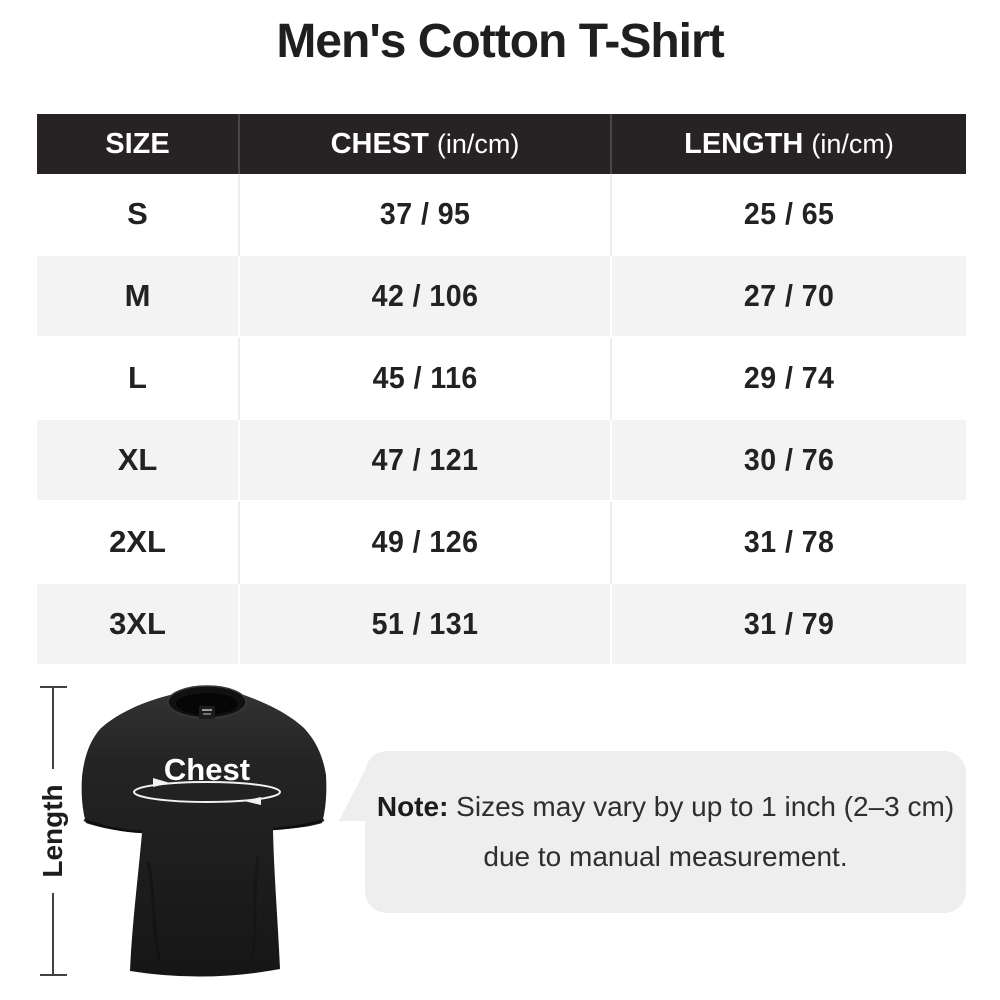 The image size is (1000, 1000). I want to click on table-row-l: L 45 / 116 29 / 74, so click(501, 377).